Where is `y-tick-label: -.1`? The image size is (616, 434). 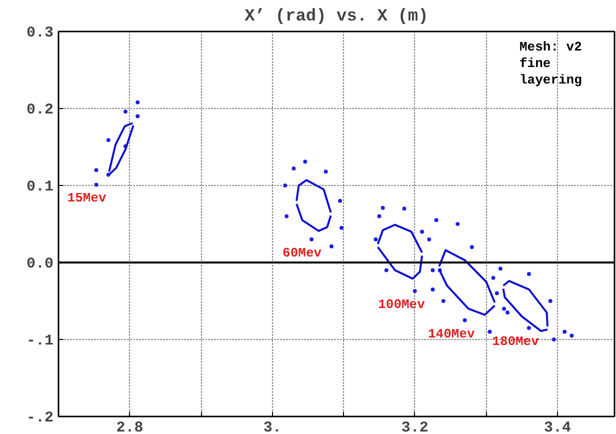 y-tick-label: -.1 is located at coordinates (40, 341).